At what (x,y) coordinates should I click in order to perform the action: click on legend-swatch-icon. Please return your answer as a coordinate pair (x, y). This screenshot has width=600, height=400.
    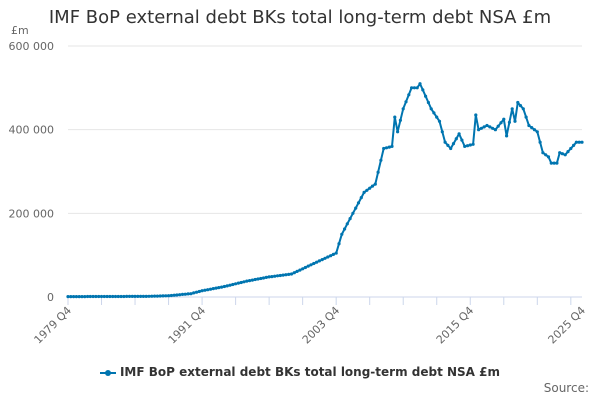
    Looking at the image, I should click on (107, 373).